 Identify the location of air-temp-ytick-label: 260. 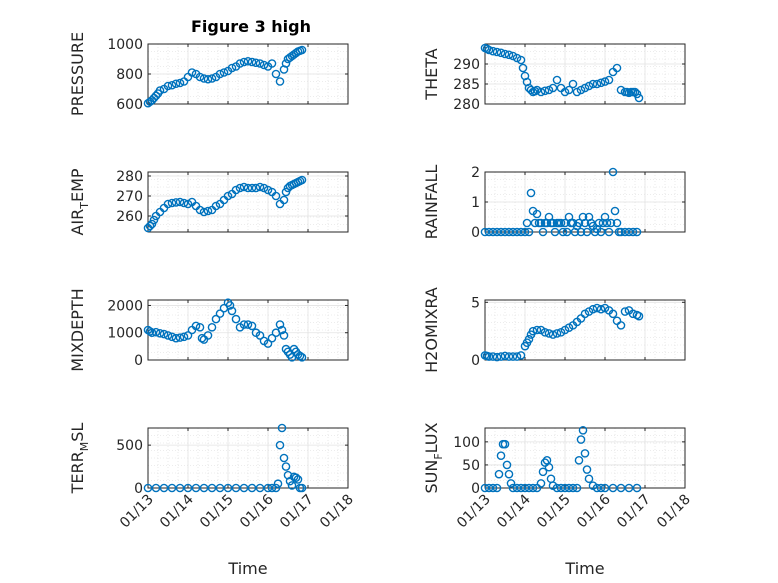
(129, 217).